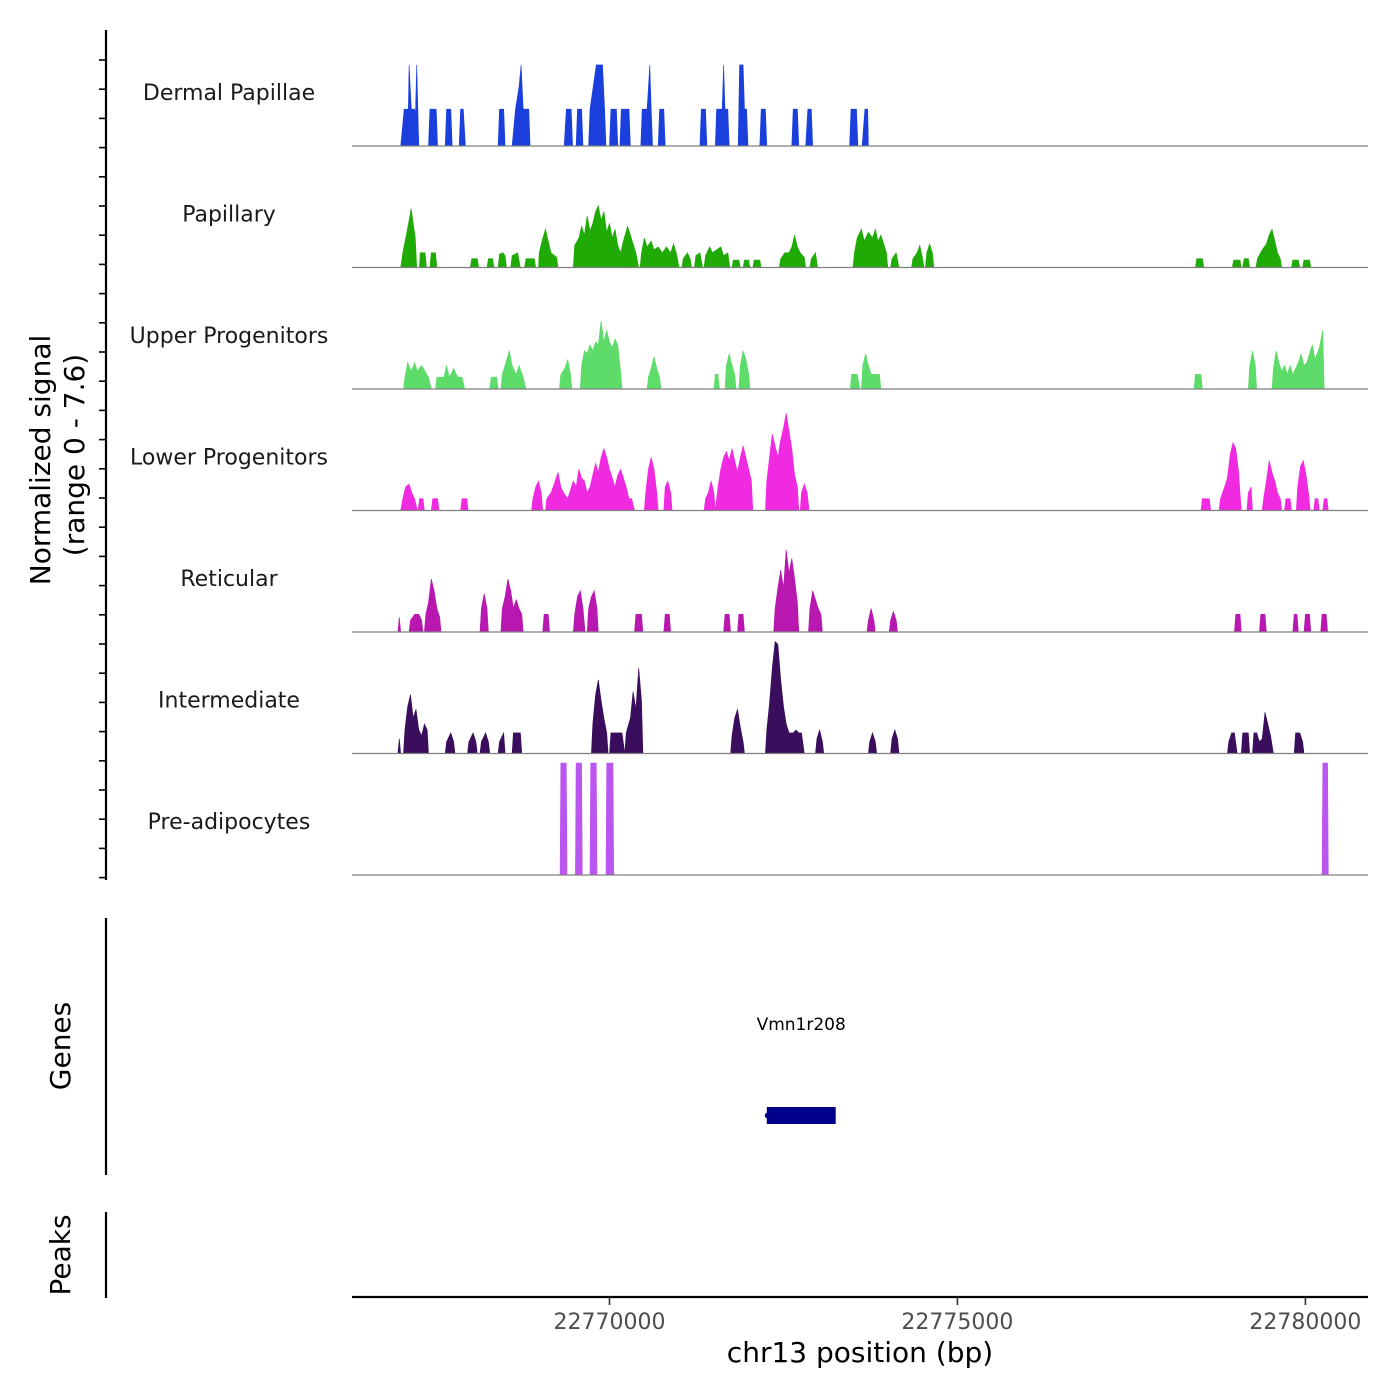 Image resolution: width=1400 pixels, height=1400 pixels. Describe the element at coordinates (40, 460) in the screenshot. I see `y-axis-title: Normalized signal` at that location.